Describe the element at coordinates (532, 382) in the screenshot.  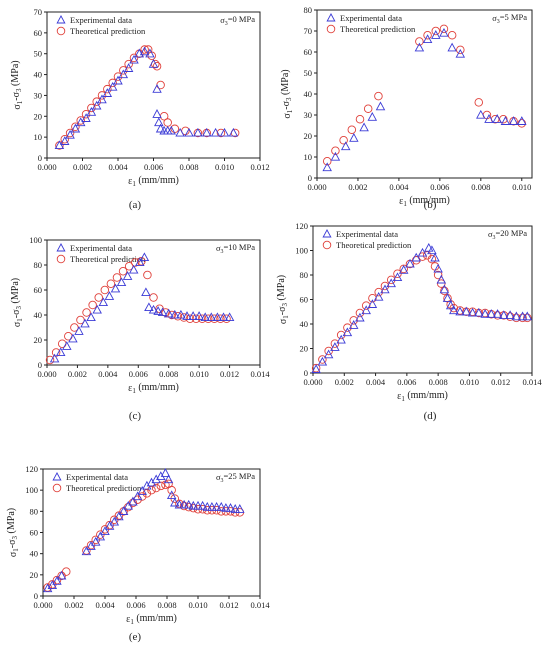
I see `x-tick-label: 0.014` at that location.